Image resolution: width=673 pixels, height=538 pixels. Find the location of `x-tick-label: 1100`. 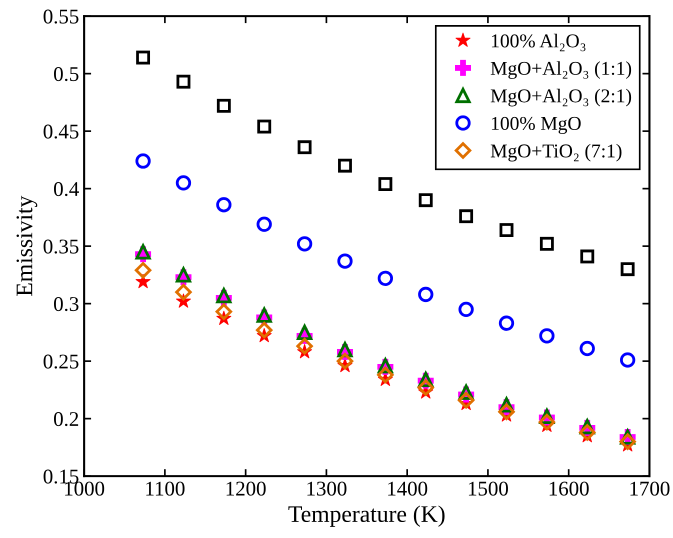

x-tick-label: 1100 is located at coordinates (165, 489).